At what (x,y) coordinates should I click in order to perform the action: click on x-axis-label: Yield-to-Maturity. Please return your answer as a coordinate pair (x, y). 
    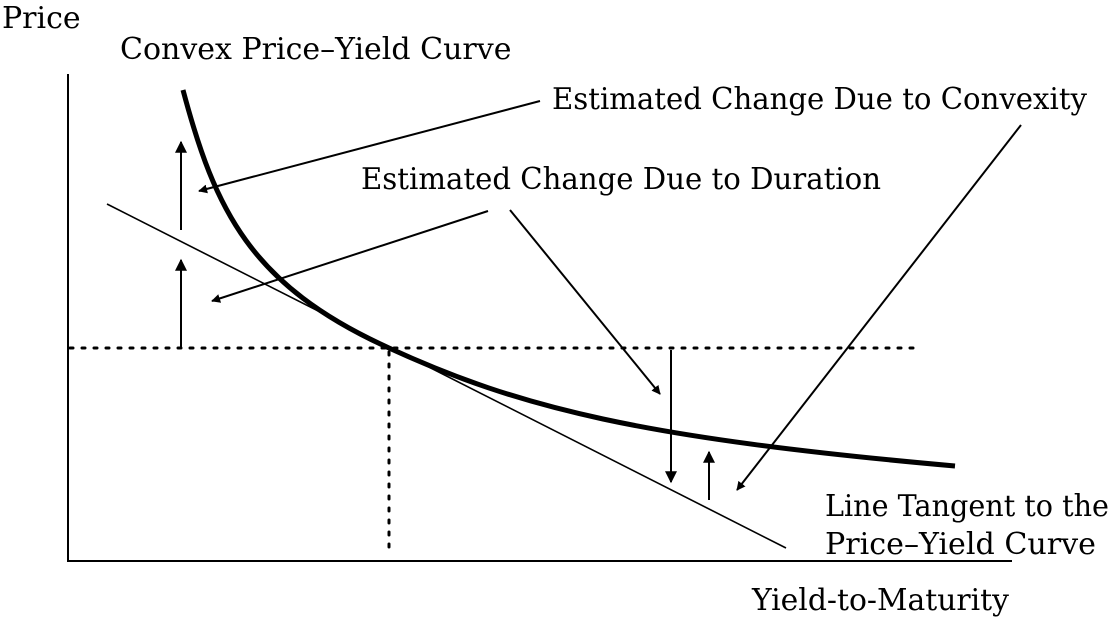
    Looking at the image, I should click on (880, 600).